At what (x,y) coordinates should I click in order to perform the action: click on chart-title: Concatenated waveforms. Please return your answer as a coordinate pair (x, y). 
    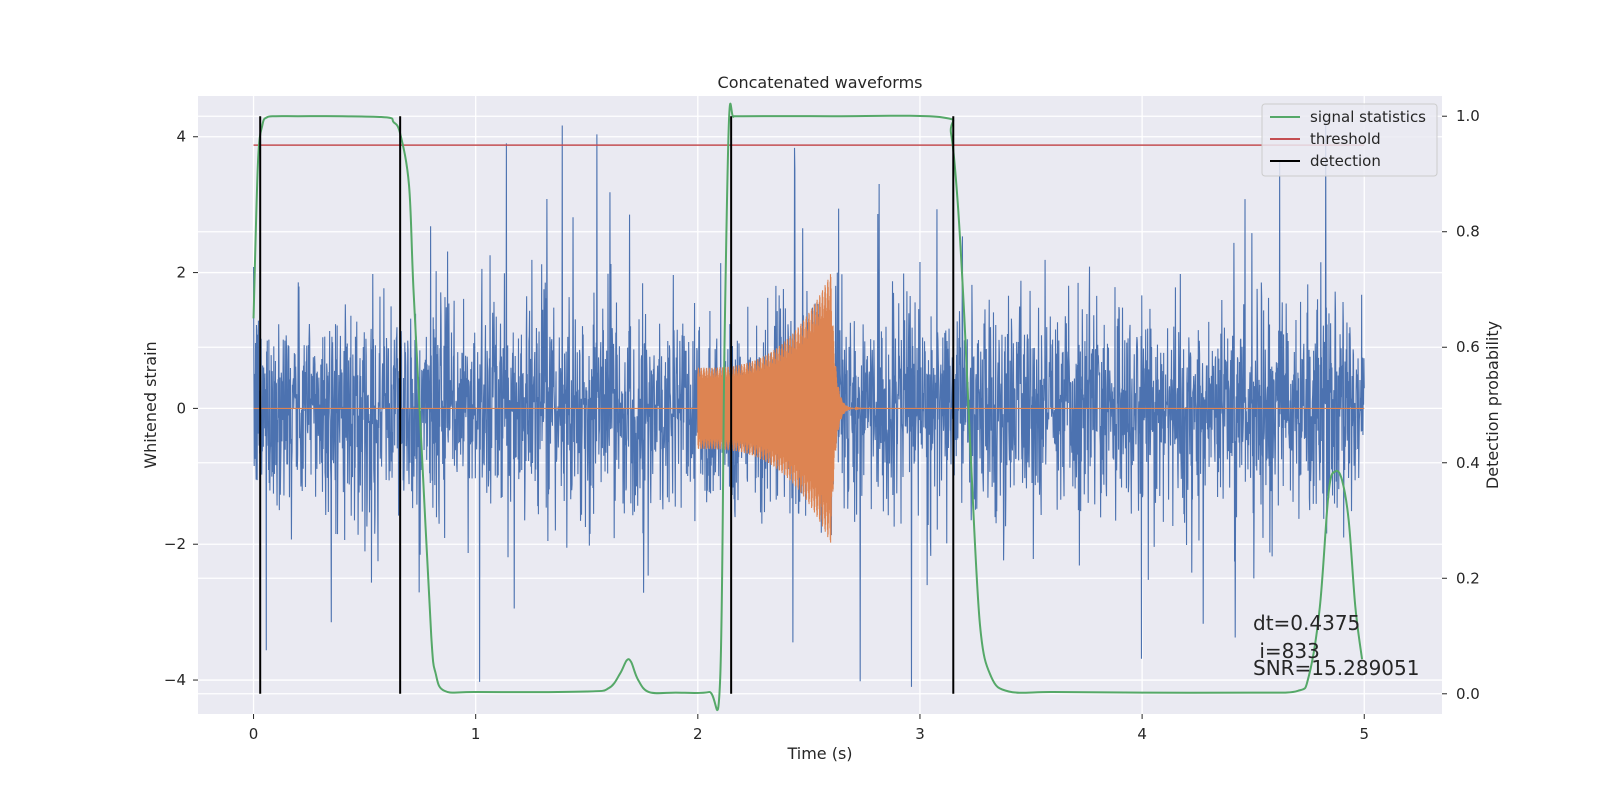
    Looking at the image, I should click on (820, 82).